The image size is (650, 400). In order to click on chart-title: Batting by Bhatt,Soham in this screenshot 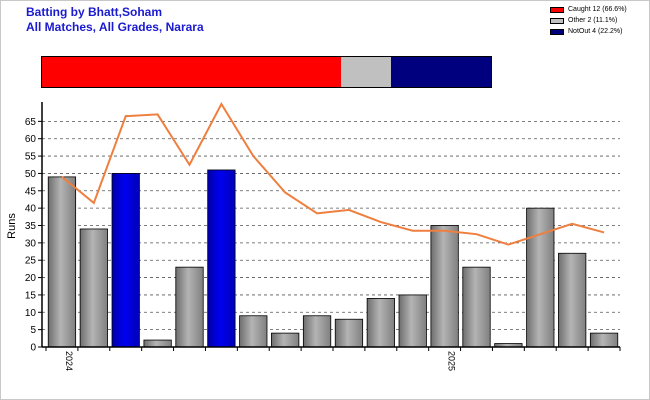, I will do `click(94, 12)`.